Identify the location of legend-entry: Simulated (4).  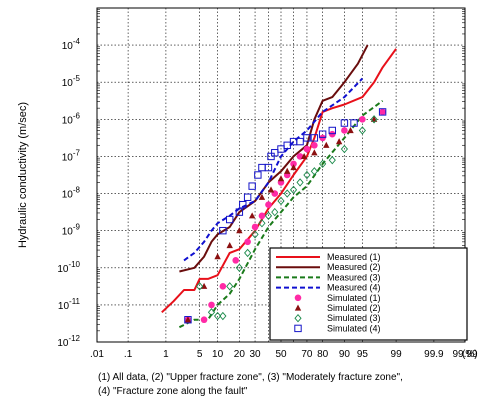
(337, 328).